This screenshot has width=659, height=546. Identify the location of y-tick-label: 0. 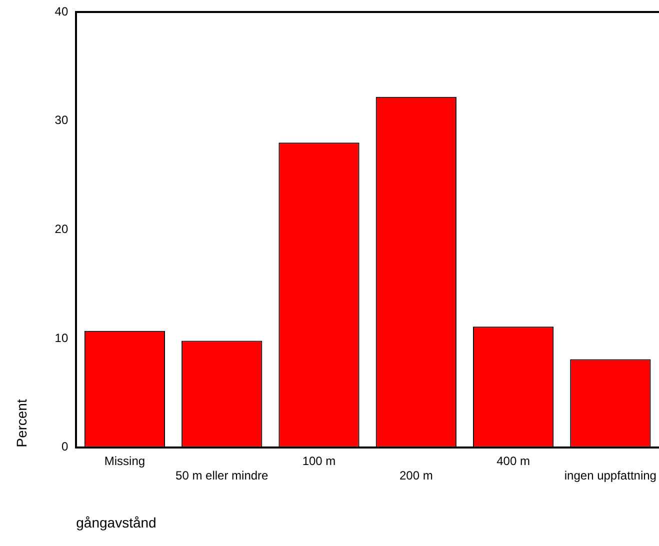
(64, 447).